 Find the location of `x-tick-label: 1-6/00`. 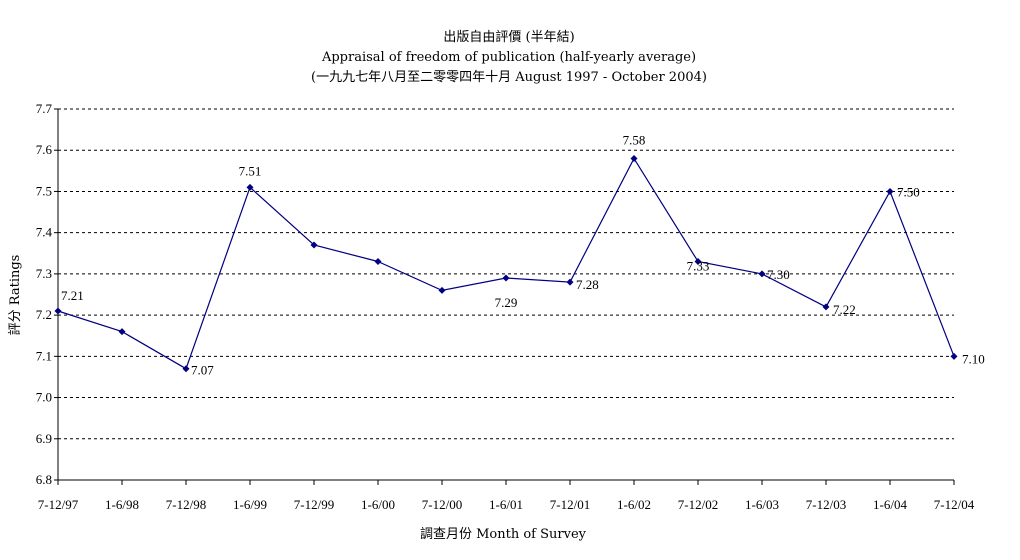

x-tick-label: 1-6/00 is located at coordinates (378, 504).